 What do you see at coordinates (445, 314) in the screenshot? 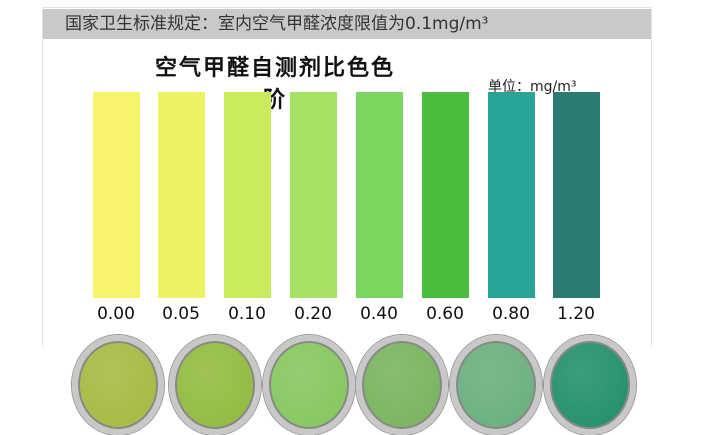
I see `swatch-value-label: 0.60` at bounding box center [445, 314].